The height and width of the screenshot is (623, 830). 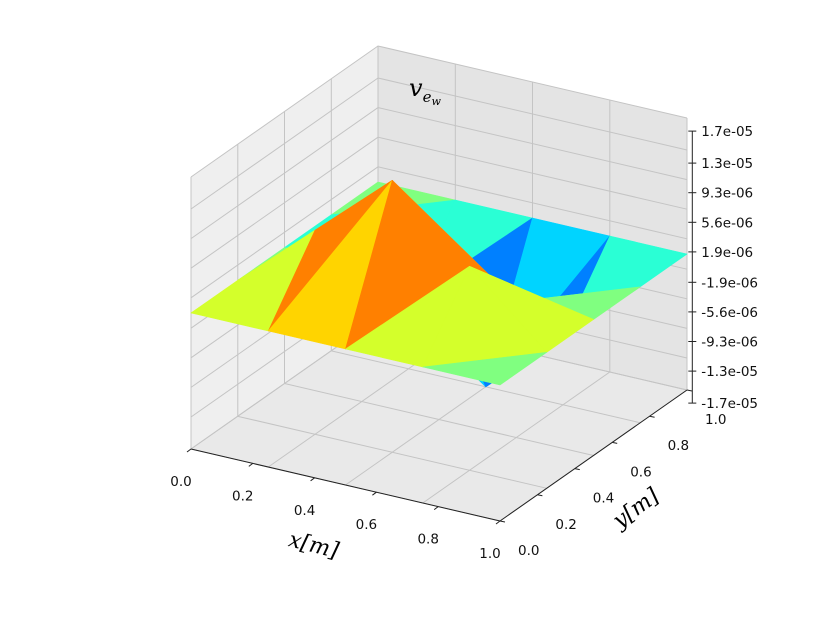 I want to click on x-axis-line, so click(x=345, y=485).